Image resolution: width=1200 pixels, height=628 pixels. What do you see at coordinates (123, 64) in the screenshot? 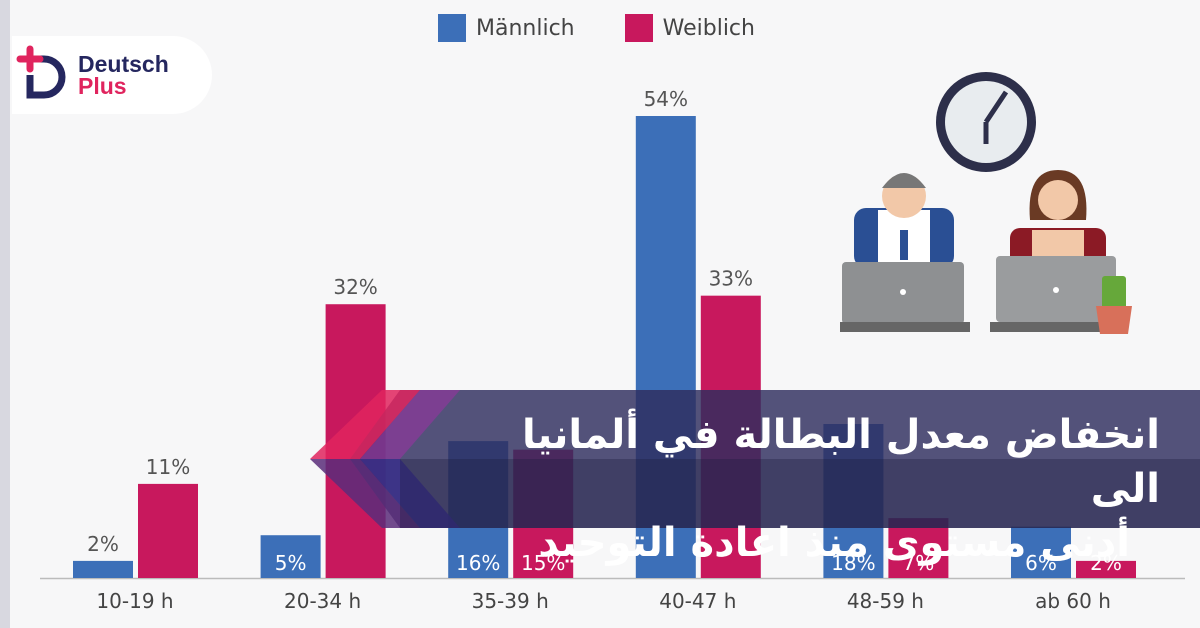
I see `logo-text-line1: Deutsch` at bounding box center [123, 64].